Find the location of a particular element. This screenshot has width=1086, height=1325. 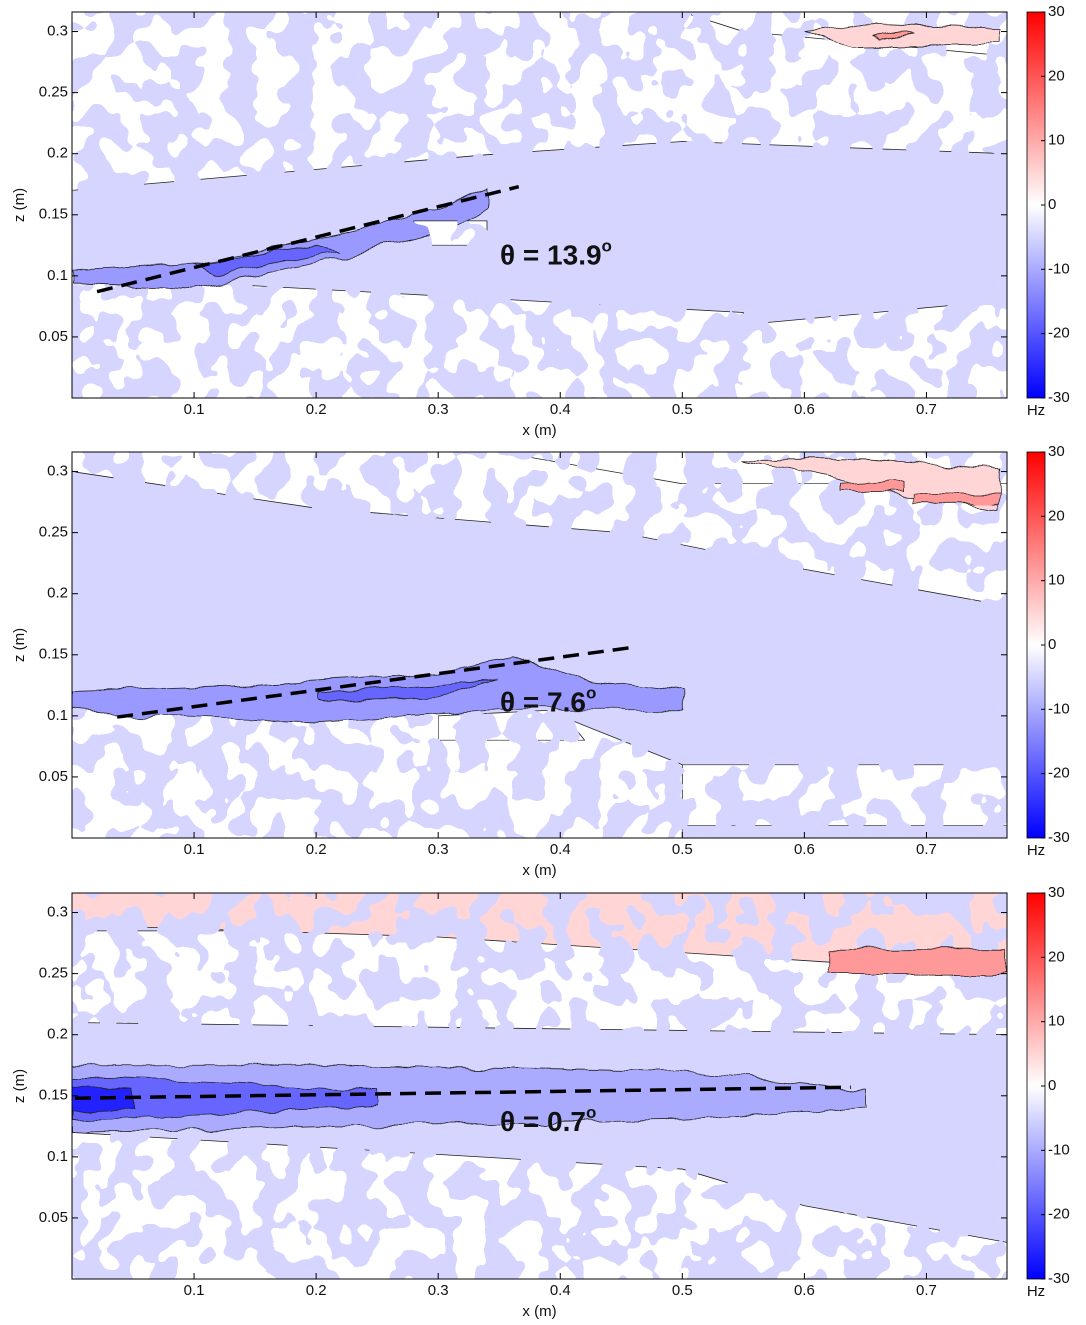

annotation-text: θ = 13.9 is located at coordinates (551, 255).